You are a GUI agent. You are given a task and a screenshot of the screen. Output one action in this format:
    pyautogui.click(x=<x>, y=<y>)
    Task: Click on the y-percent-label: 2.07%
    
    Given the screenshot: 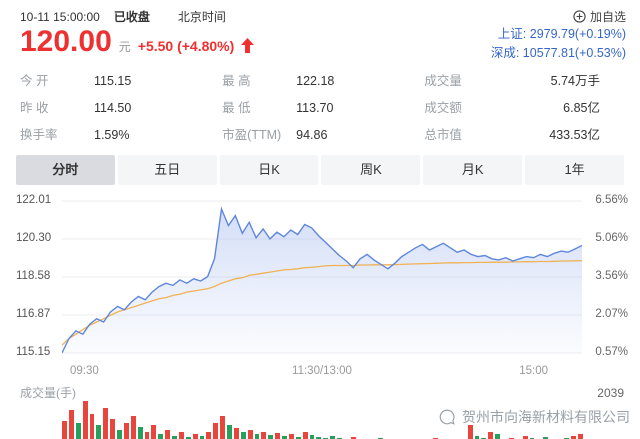 What is the action you would take?
    pyautogui.click(x=611, y=314)
    